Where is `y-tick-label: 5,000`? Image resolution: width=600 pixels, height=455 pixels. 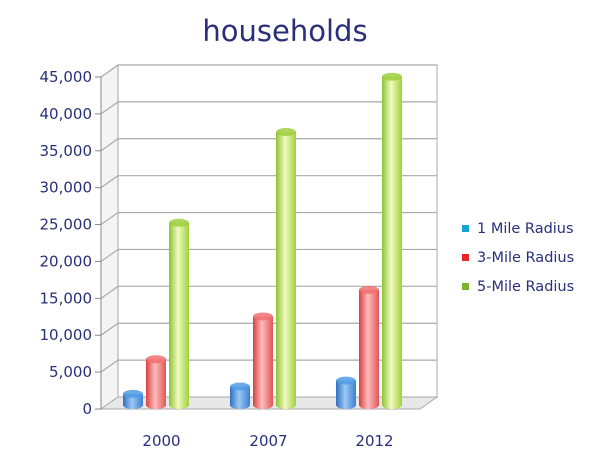 y-tick-label: 5,000 is located at coordinates (70, 372).